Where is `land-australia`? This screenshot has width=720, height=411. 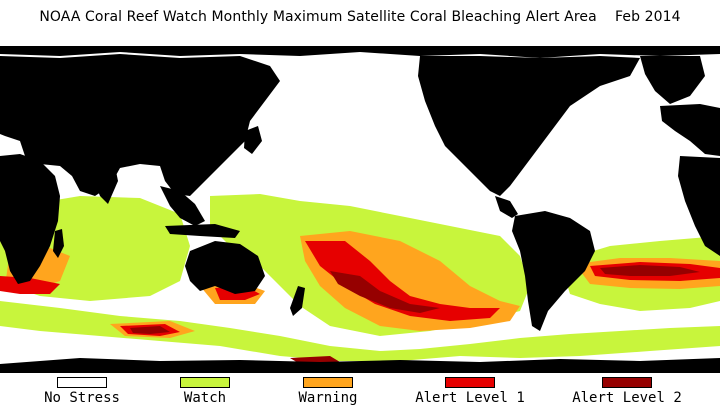
land-australia is located at coordinates (225, 267).